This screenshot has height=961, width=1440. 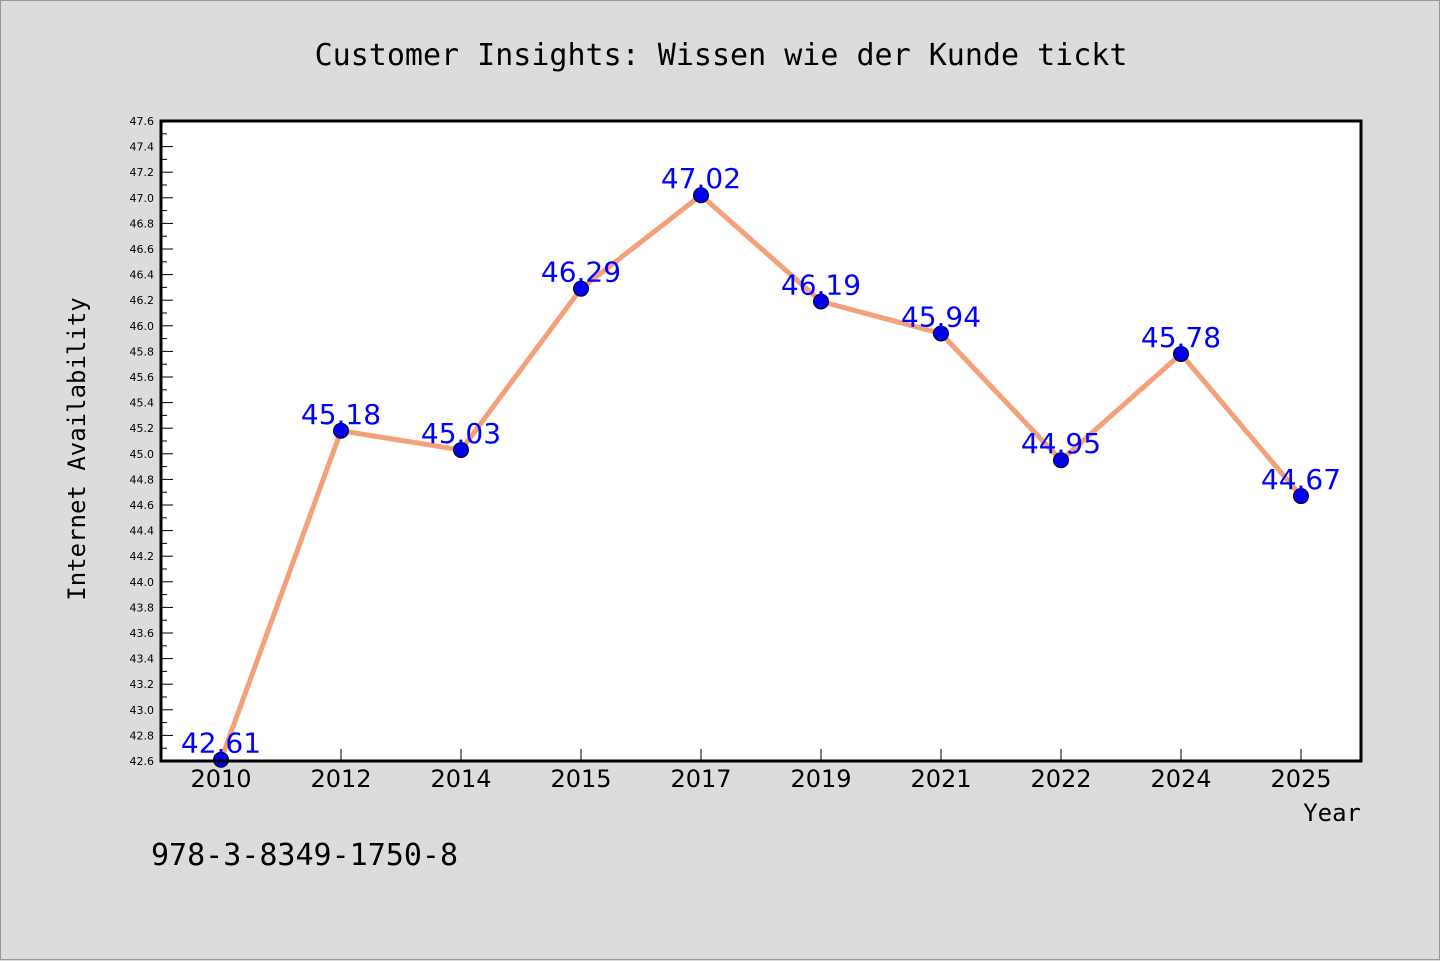 I want to click on data-label: 45.78, so click(x=1181, y=337).